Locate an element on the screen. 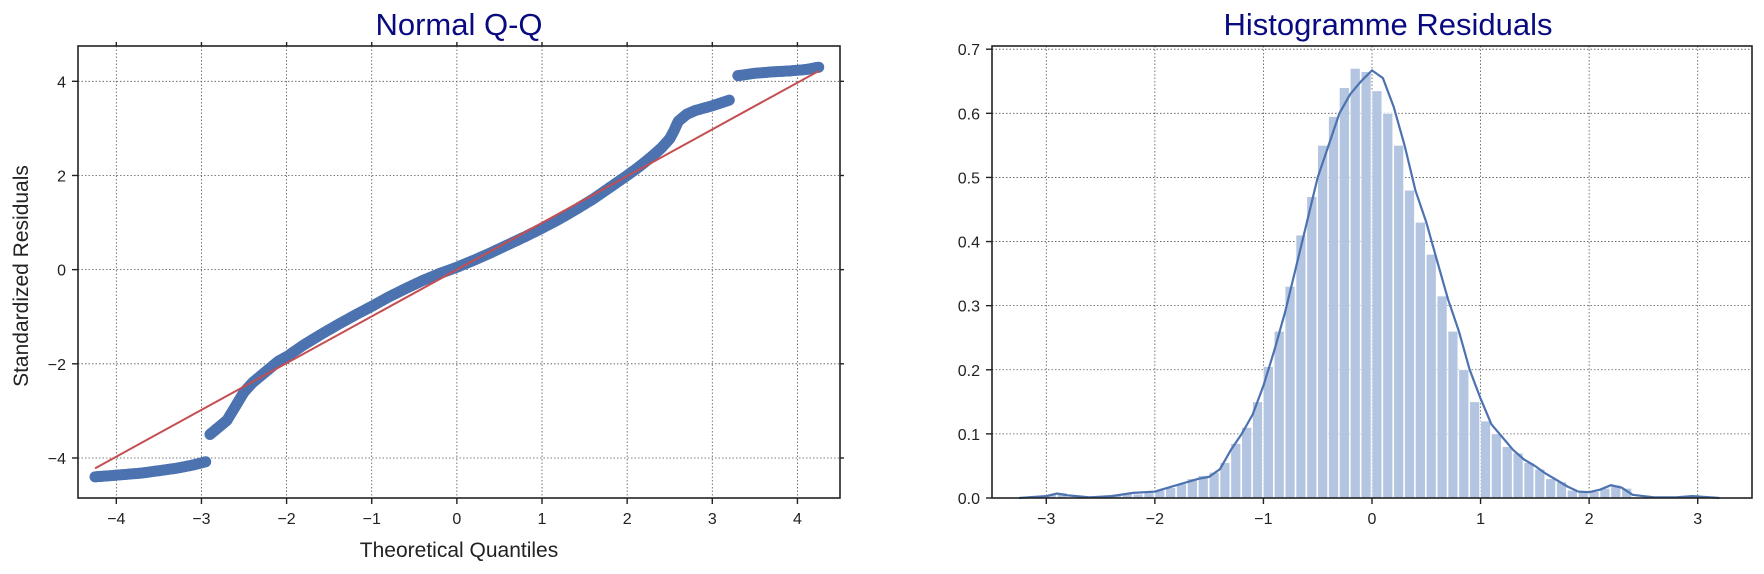 This screenshot has width=1764, height=574. qq-ylabel: Standardized Residuals is located at coordinates (21, 276).